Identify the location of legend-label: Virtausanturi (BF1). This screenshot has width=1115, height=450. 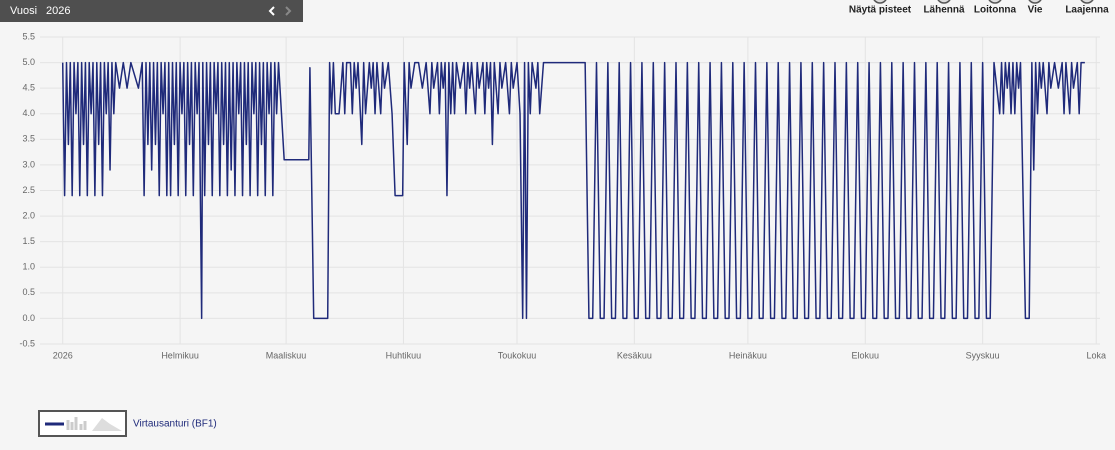
(175, 424).